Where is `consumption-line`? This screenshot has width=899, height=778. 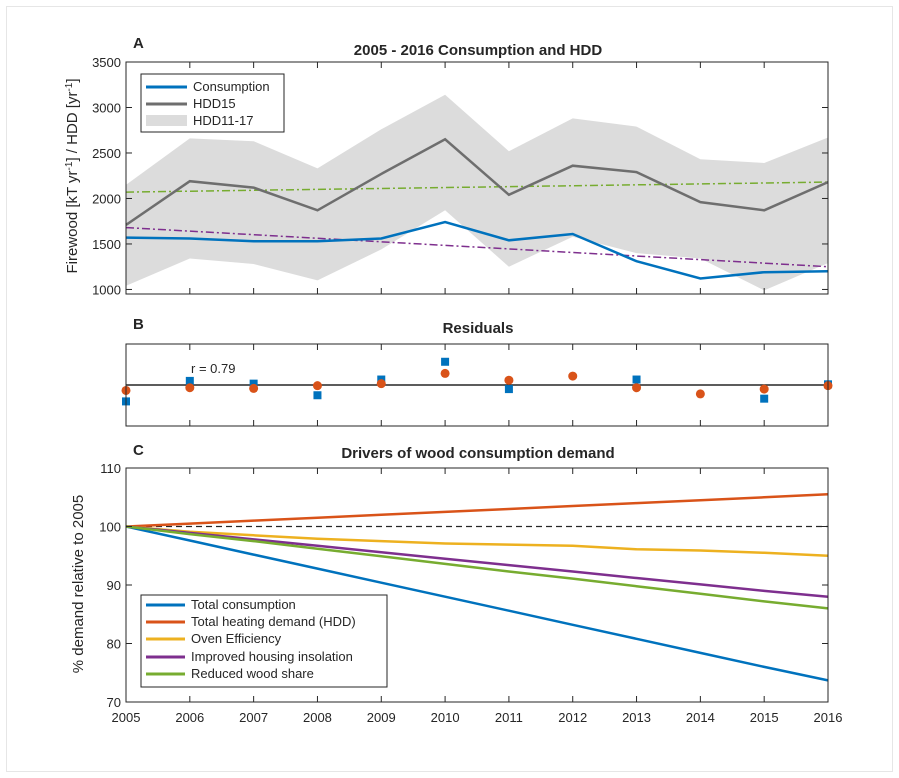
consumption-line is located at coordinates (477, 250).